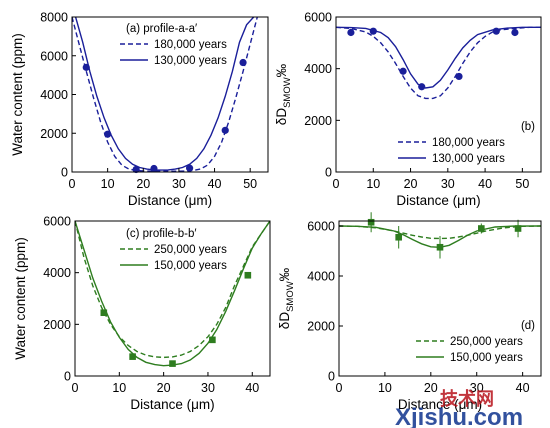  I want to click on legend-title: (c) profile-b-b′, so click(161, 234).